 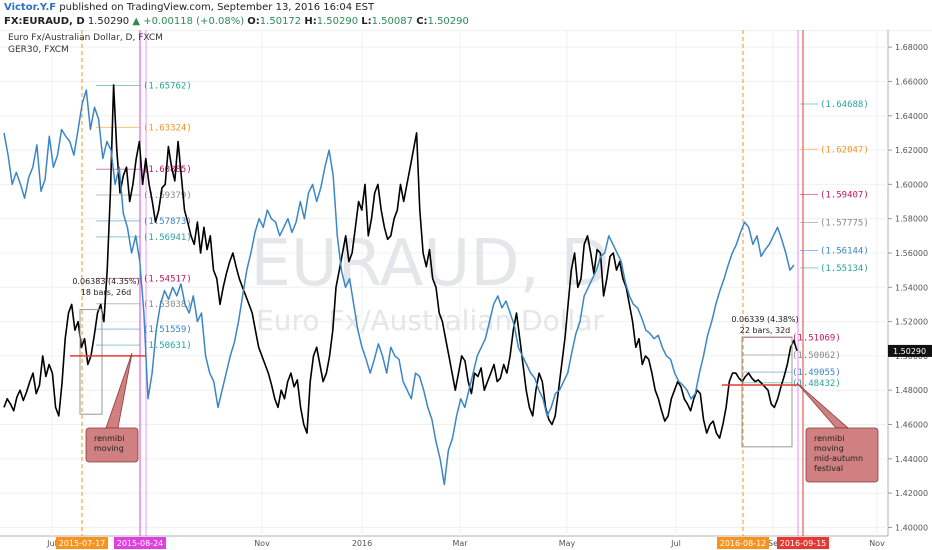 I want to click on close-label: C:, so click(x=422, y=21).